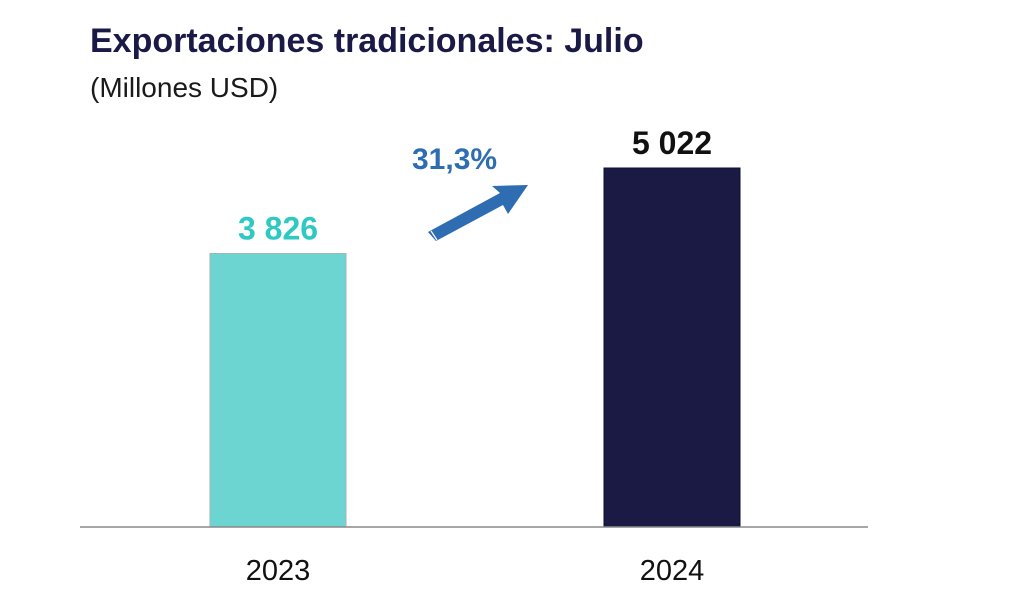  Describe the element at coordinates (278, 228) in the screenshot. I see `value-label-2023: 3 826` at that location.